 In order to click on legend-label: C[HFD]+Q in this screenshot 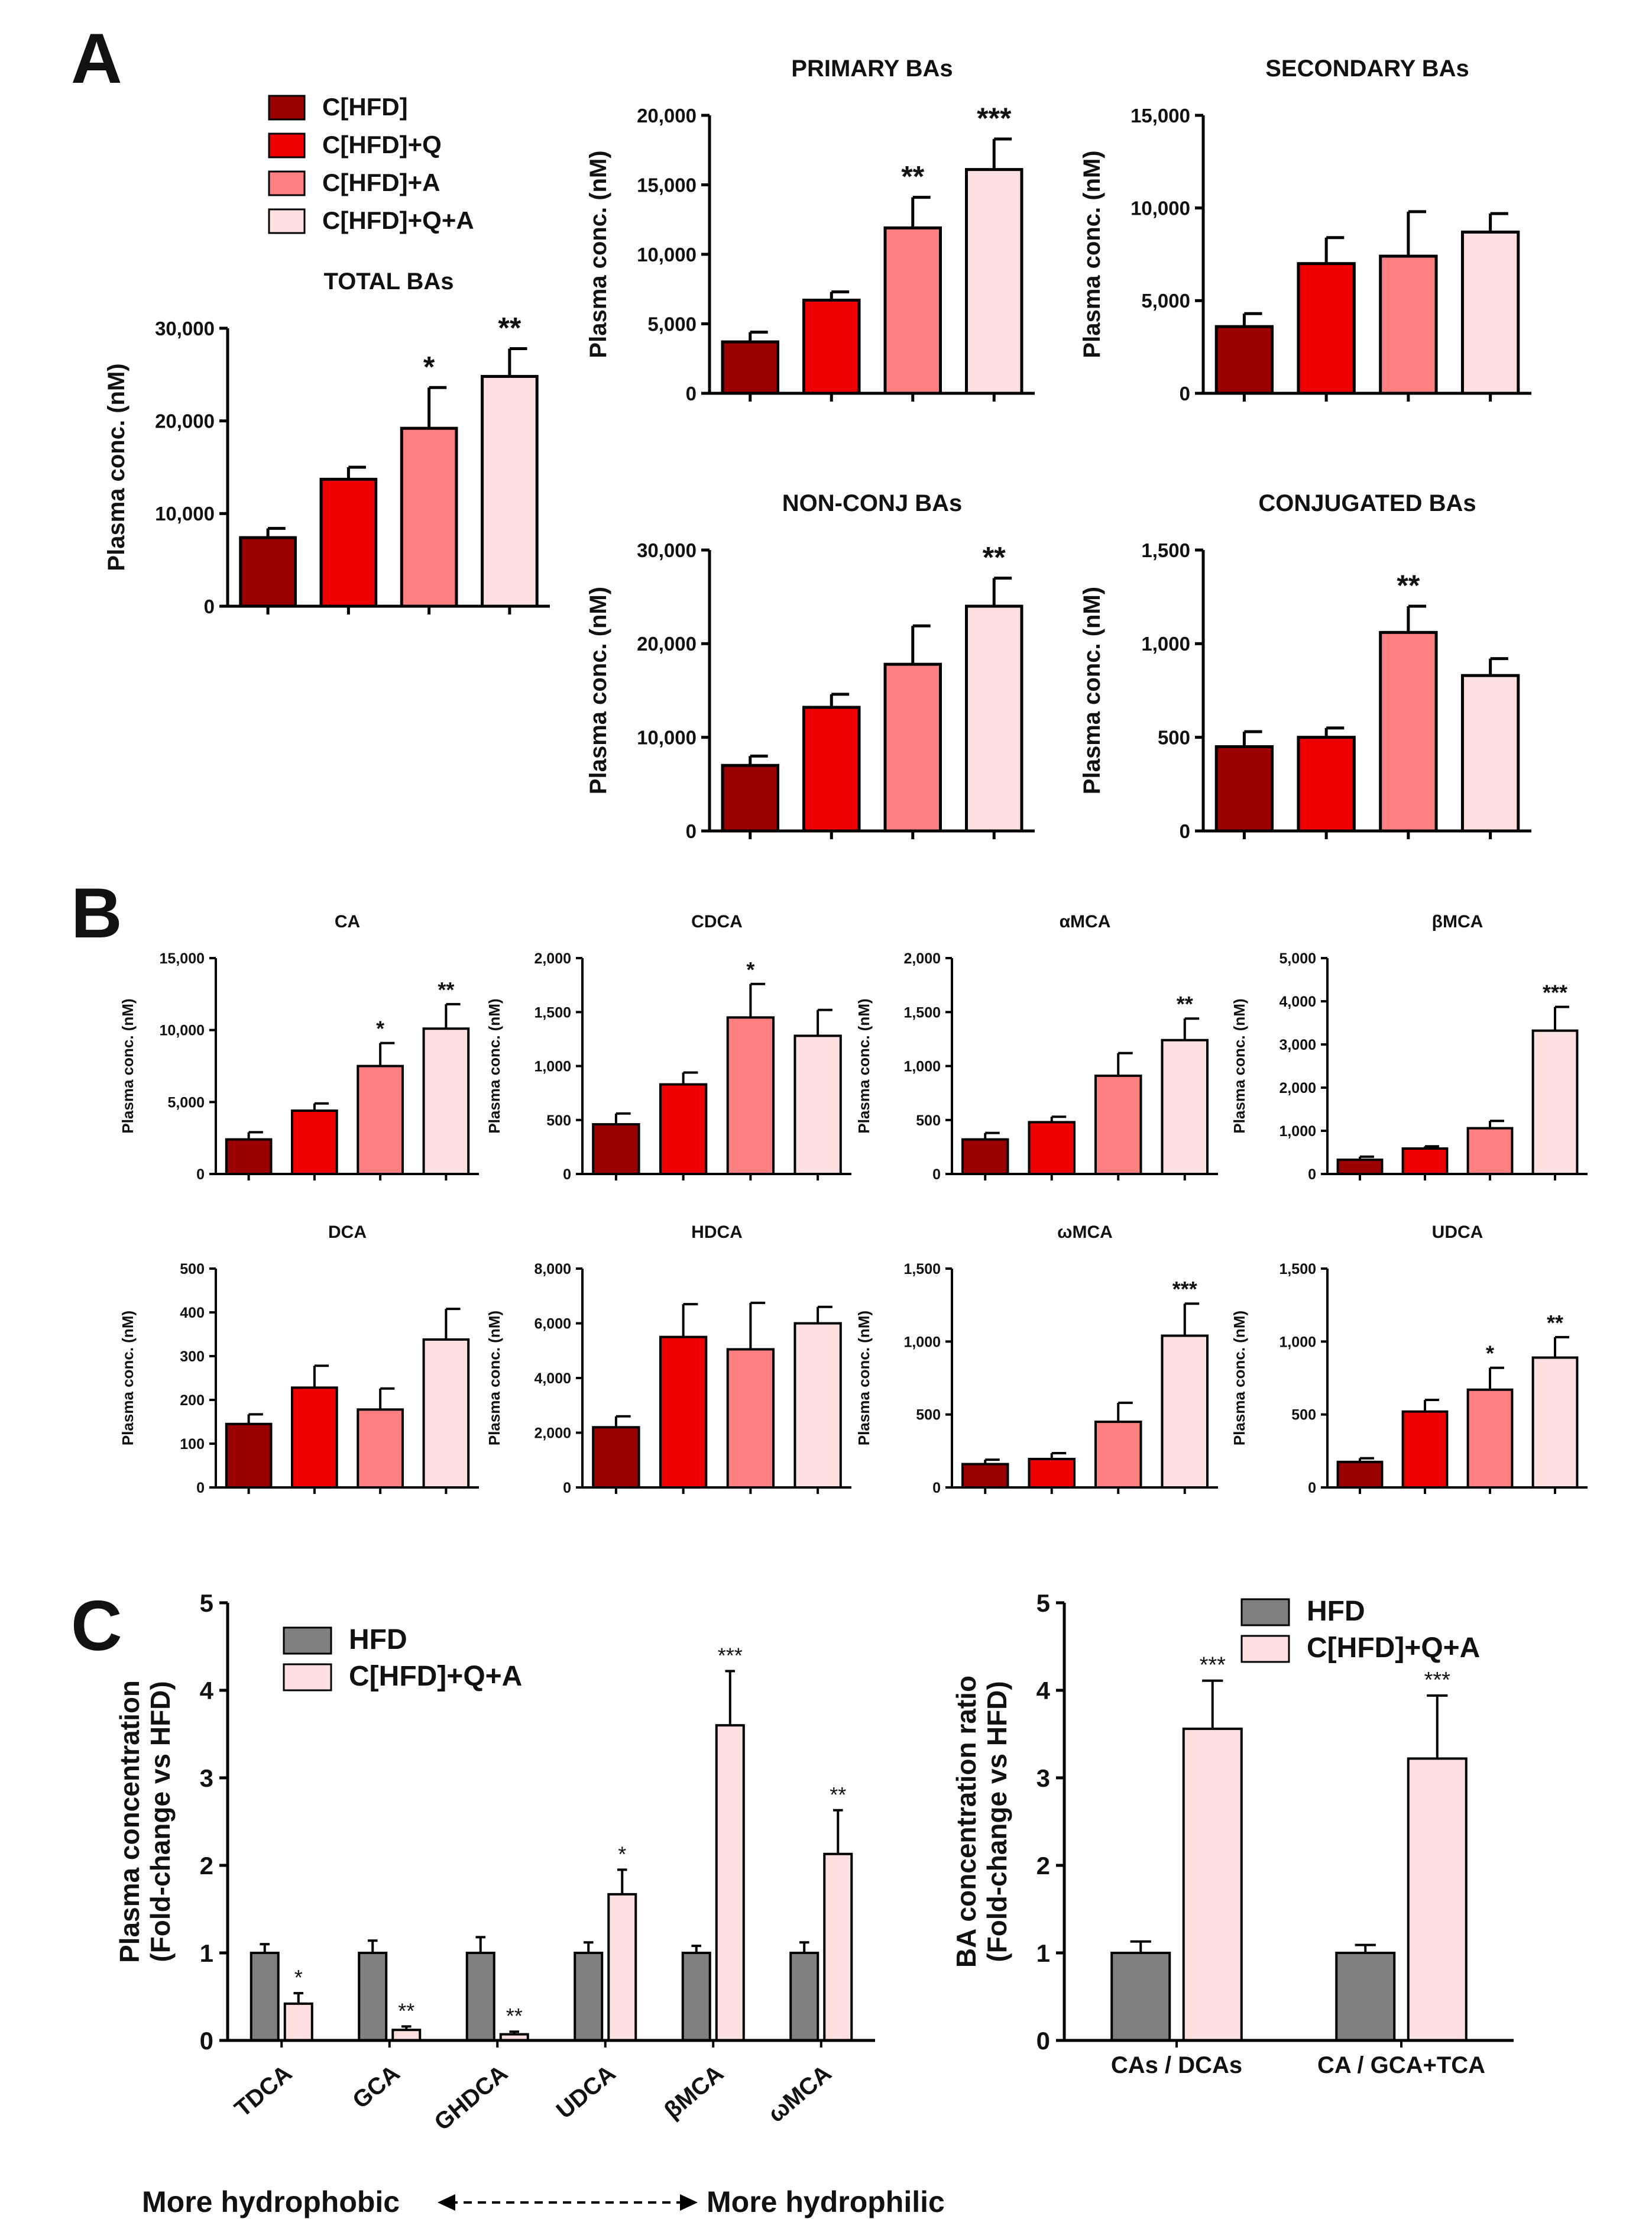, I will do `click(382, 145)`.